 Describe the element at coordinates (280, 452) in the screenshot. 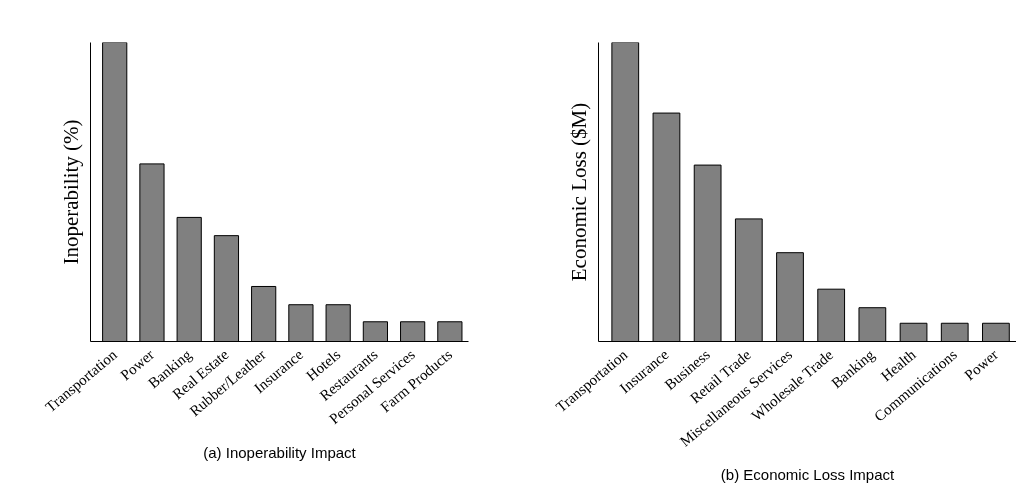

I see `text: (a) Inoperability Impact` at that location.